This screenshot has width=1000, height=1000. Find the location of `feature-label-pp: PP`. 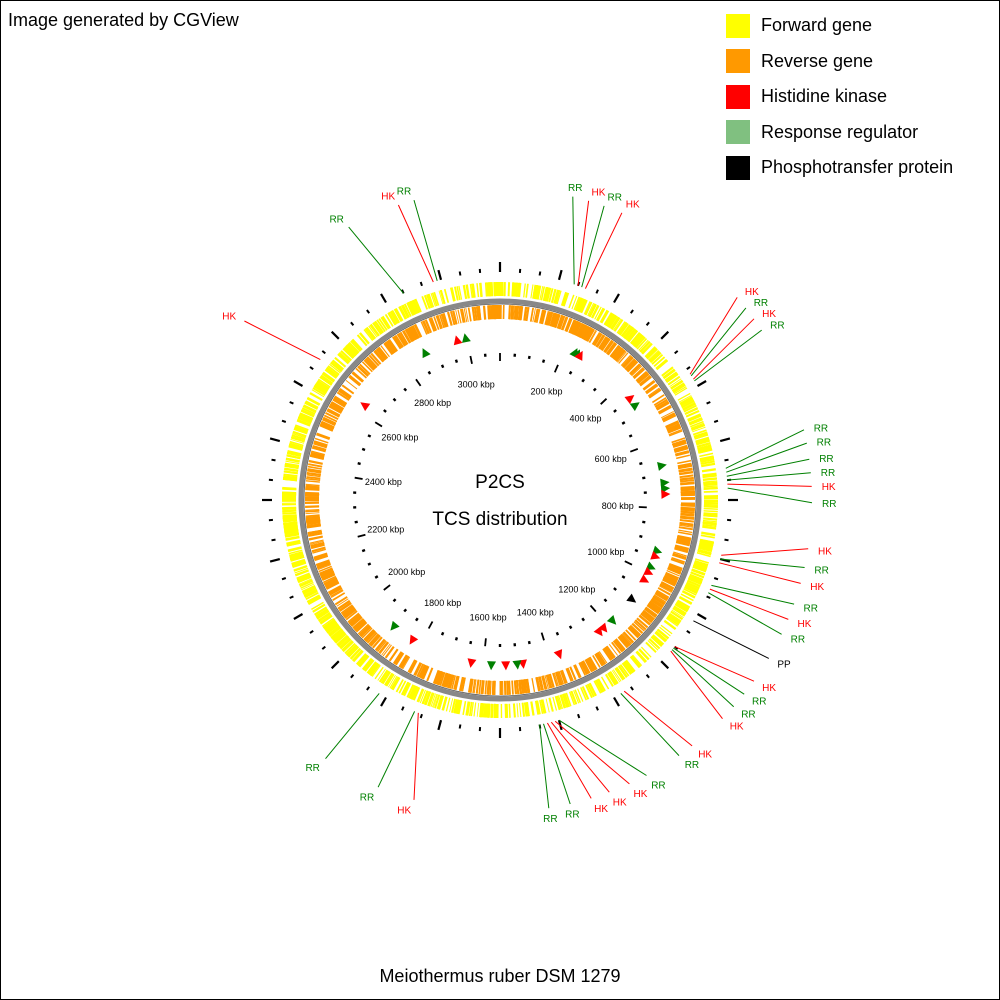

feature-label-pp: PP is located at coordinates (784, 664).